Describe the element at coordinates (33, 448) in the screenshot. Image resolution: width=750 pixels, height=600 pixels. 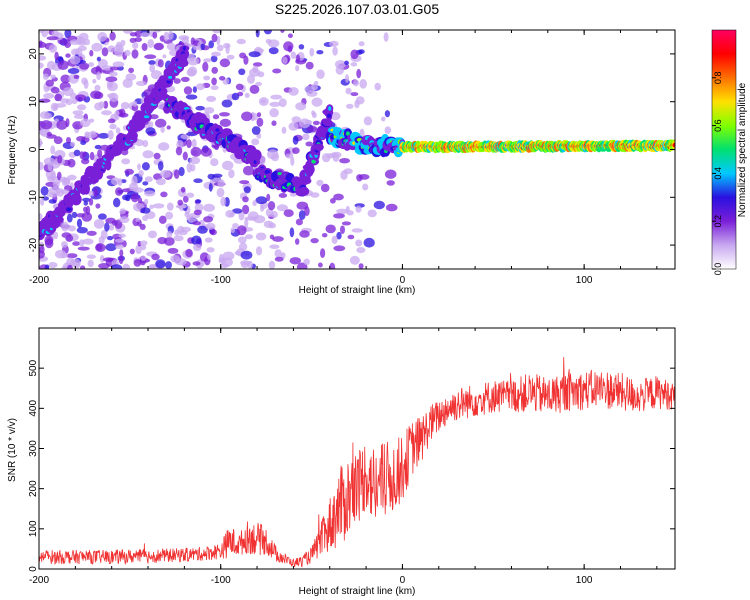
I see `snr-ytick-label: 300` at that location.